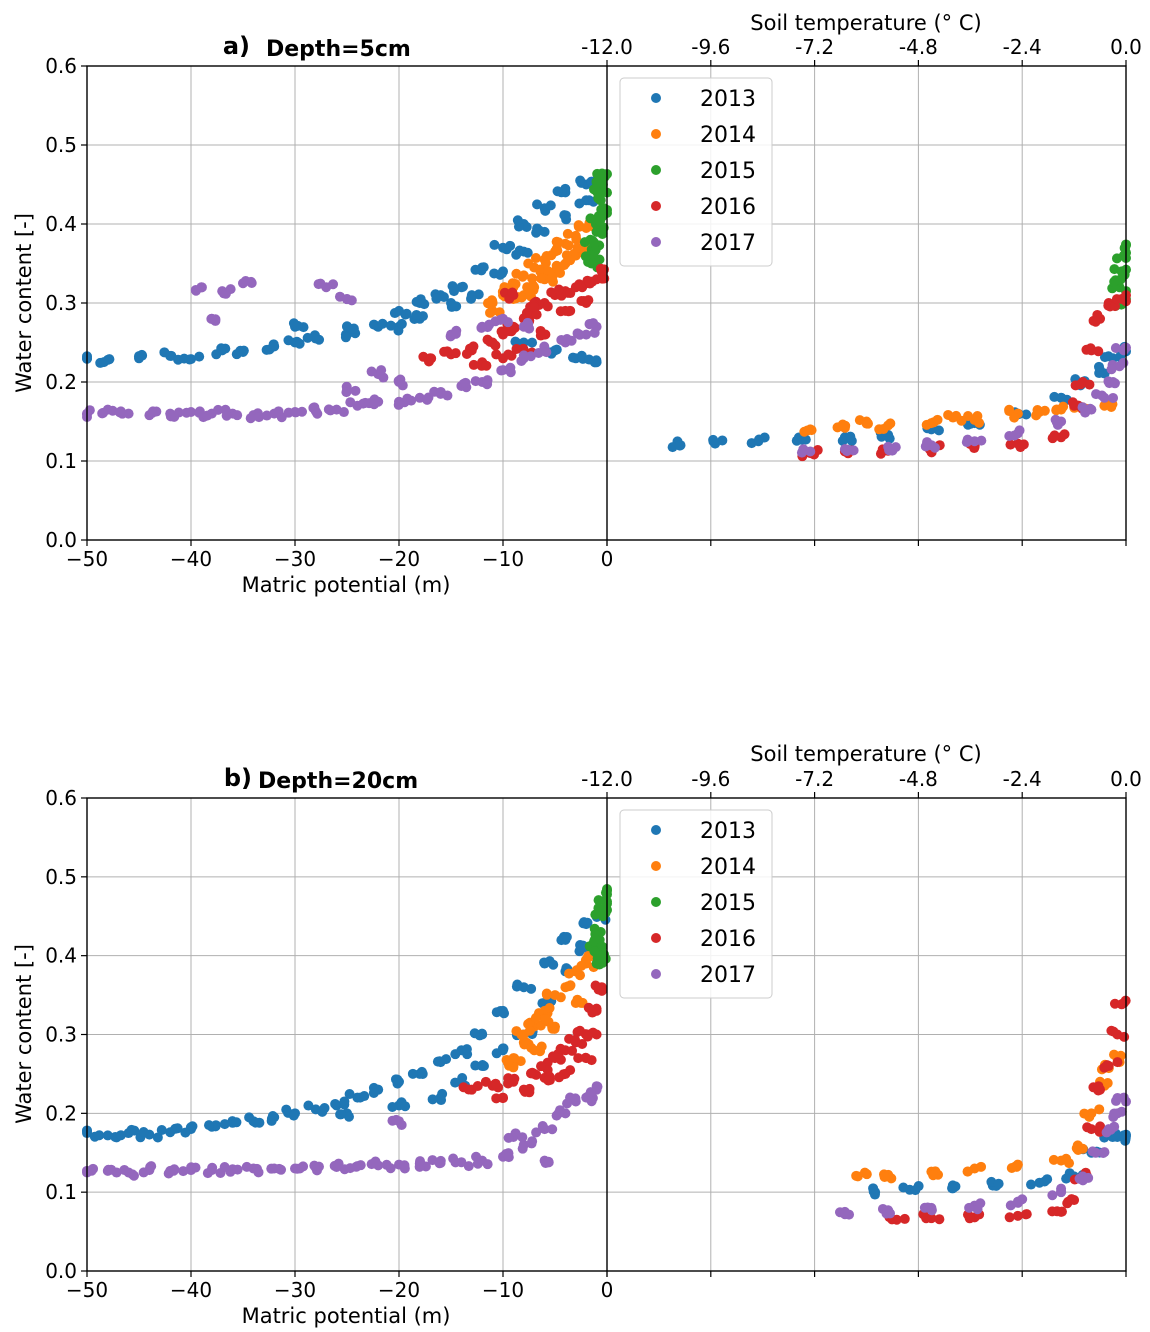  What do you see at coordinates (1126, 779) in the screenshot?
I see `top-x-tick-label: 0.0` at bounding box center [1126, 779].